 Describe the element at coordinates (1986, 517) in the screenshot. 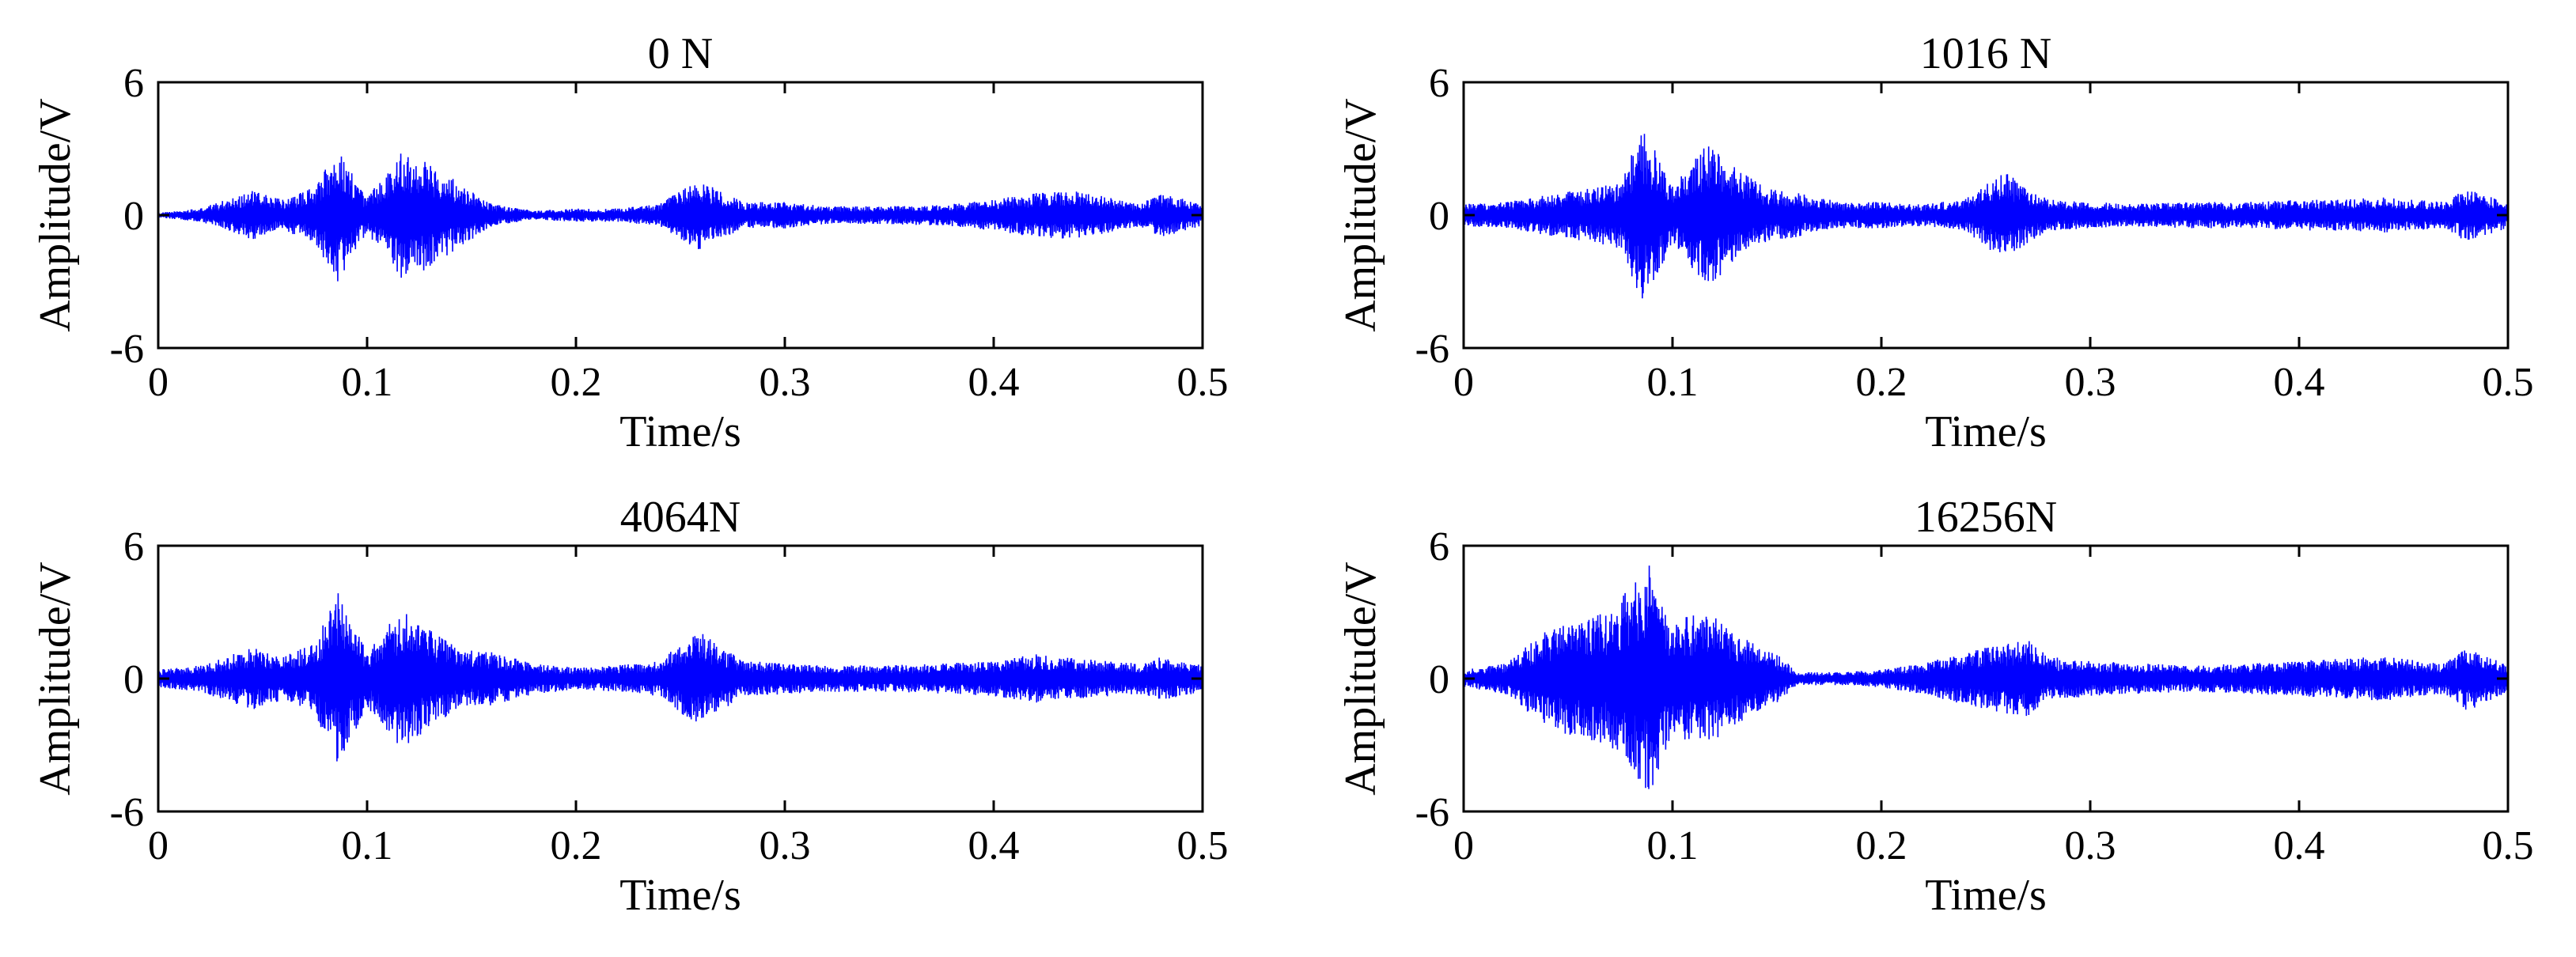

I see `chart-title: 16256N` at that location.